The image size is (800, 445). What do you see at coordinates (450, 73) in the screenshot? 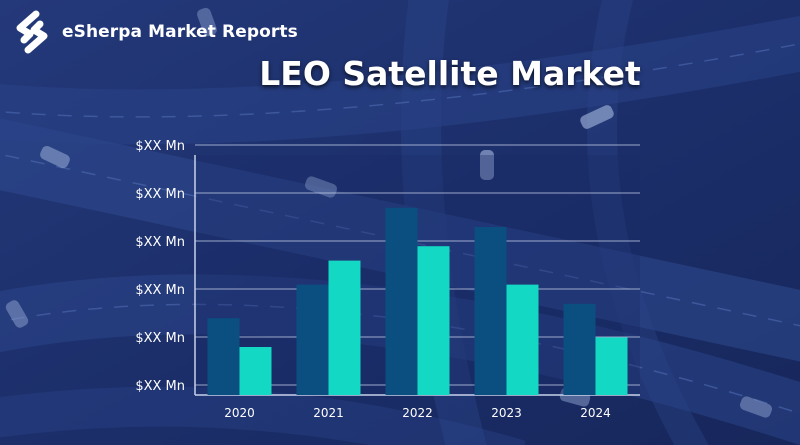
I see `chart-title: LEO Satellite Market` at bounding box center [450, 73].